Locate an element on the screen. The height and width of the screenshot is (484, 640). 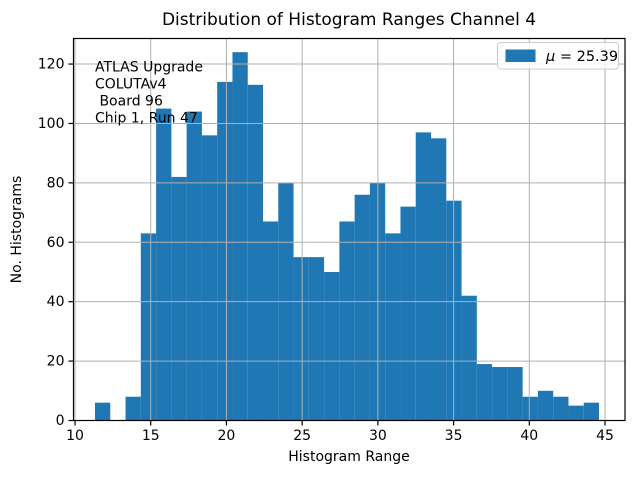
x-tick-label: 35 is located at coordinates (454, 436).